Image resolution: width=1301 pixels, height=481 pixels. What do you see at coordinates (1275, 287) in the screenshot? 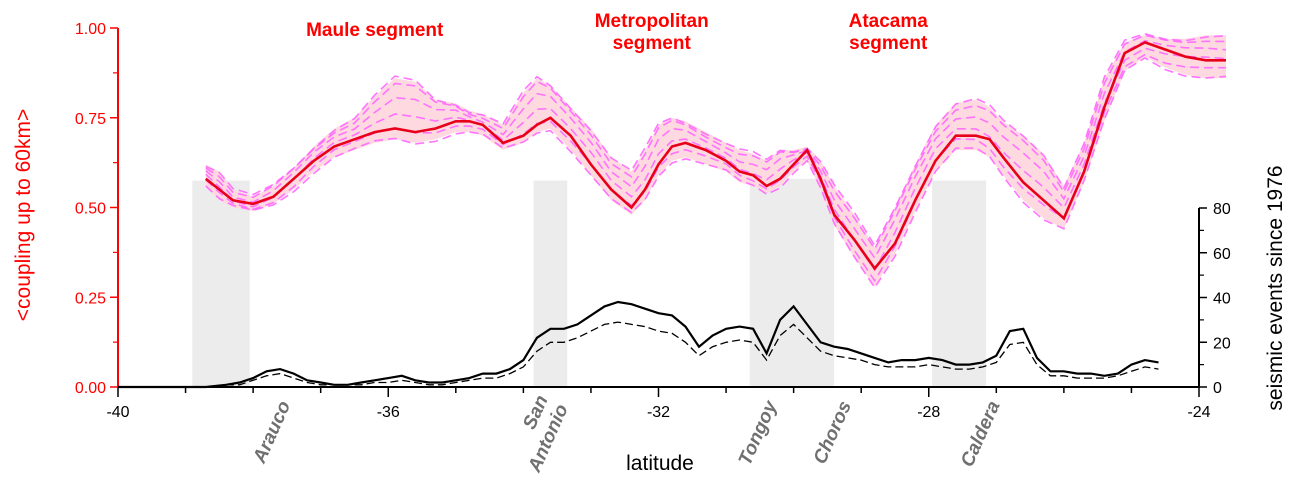
I see `right-axis-title: seismic events since 1976` at bounding box center [1275, 287].